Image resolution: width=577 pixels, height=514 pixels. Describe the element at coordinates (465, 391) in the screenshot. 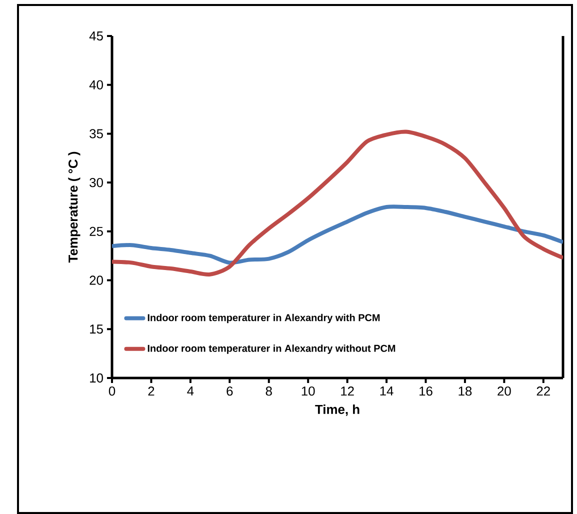

I see `x-tick-label: 18` at that location.